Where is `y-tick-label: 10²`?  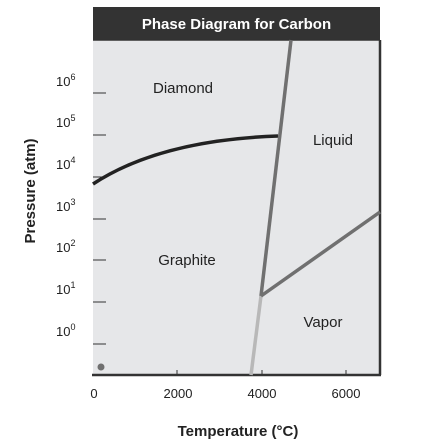 y-tick-label: 10² is located at coordinates (65, 246).